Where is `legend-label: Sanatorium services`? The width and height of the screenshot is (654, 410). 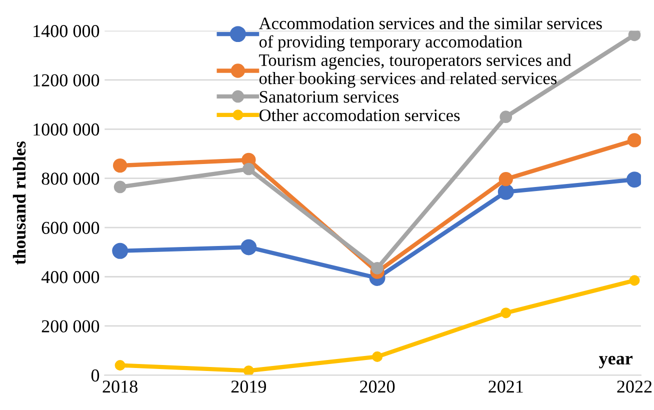 legend-label: Sanatorium services is located at coordinates (329, 97).